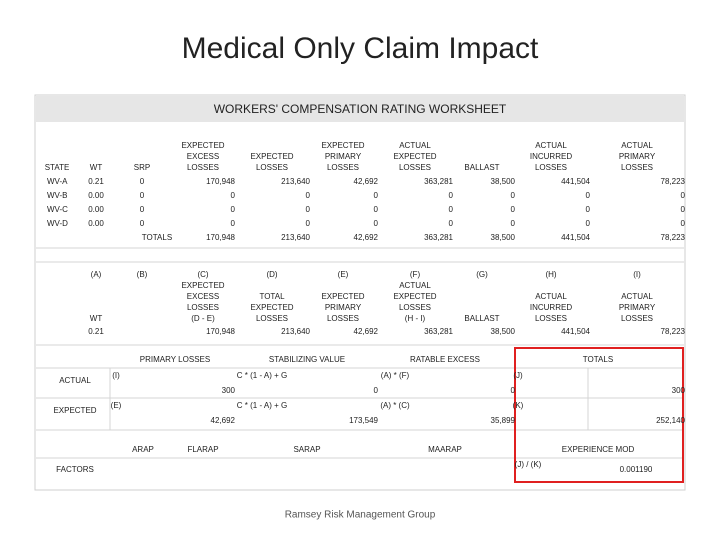 This screenshot has height=540, width=720. What do you see at coordinates (157, 237) in the screenshot?
I see `totals-label: TOTALS` at bounding box center [157, 237].